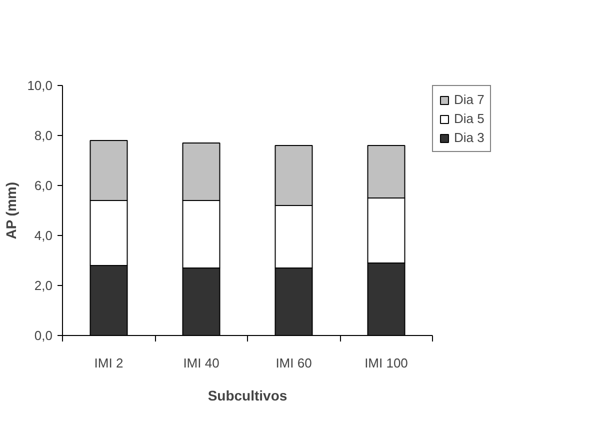 This screenshot has width=605, height=437. What do you see at coordinates (11, 211) in the screenshot?
I see `y-axis-title: AP (mm)` at bounding box center [11, 211].